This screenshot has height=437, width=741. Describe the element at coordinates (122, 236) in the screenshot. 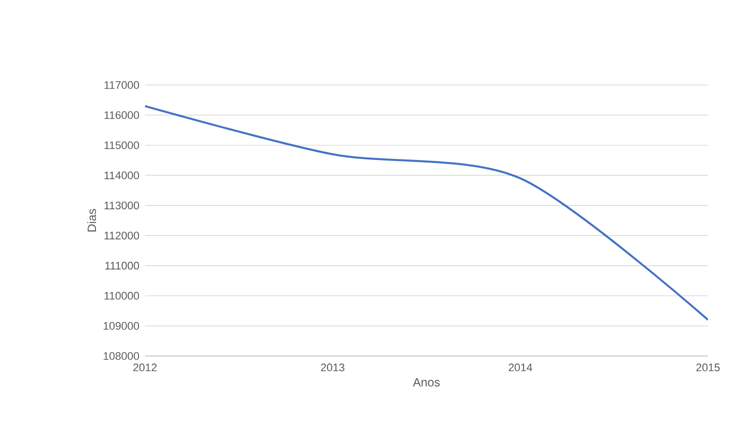

I see `y-tick-label: 112000` at that location.